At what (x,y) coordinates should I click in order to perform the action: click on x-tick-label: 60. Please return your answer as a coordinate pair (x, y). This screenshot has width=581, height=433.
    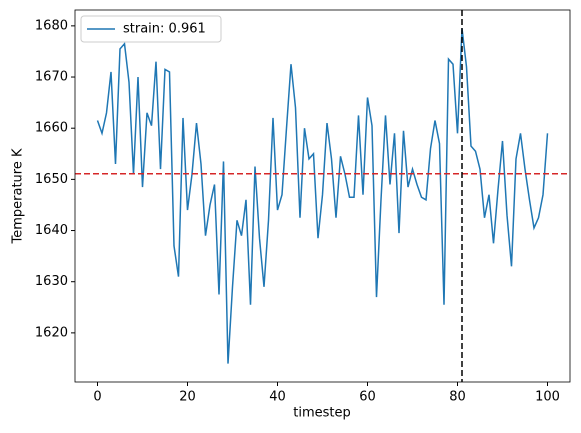
    Looking at the image, I should click on (367, 397).